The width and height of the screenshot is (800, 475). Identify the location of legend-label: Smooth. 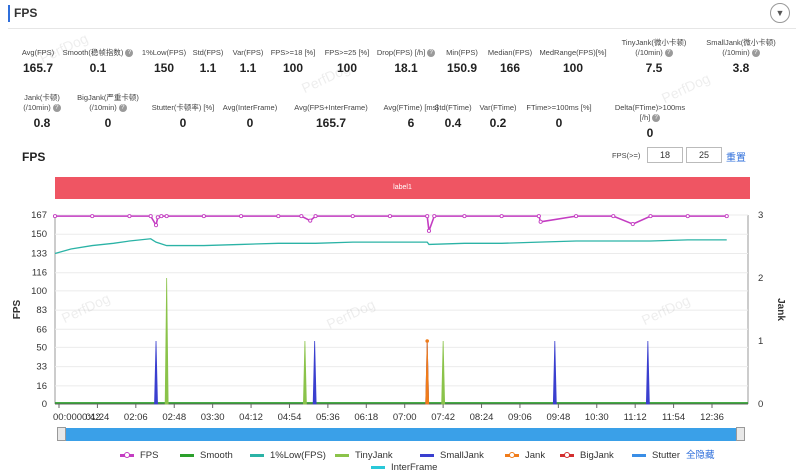
(216, 455).